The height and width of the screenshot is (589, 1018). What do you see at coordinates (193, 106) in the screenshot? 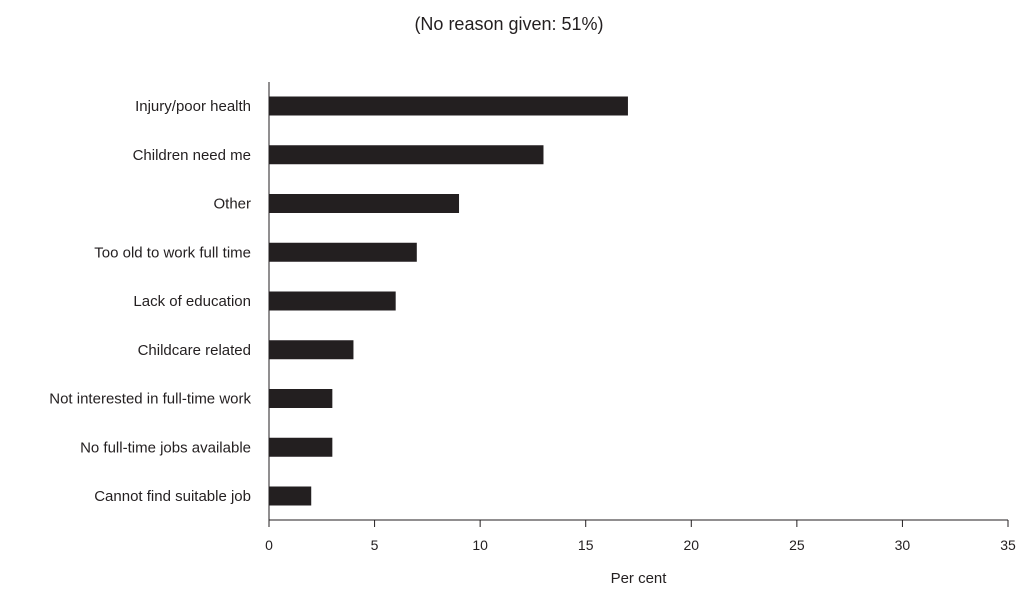
I see `category-label-0: Injury/poor health` at bounding box center [193, 106].